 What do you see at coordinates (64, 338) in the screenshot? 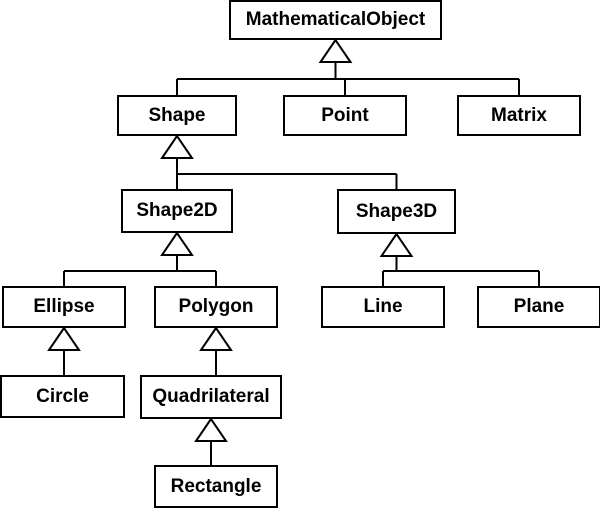
I see `inheritance-arrow-ellipse` at bounding box center [64, 338].